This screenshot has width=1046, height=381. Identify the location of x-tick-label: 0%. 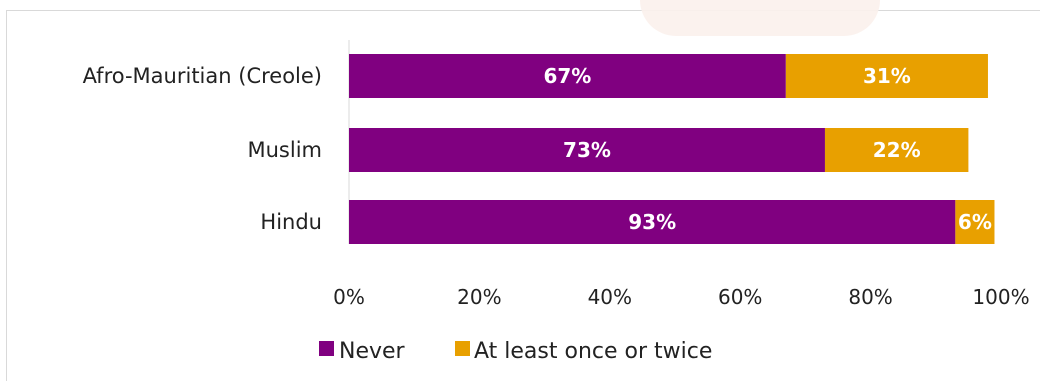
(349, 297).